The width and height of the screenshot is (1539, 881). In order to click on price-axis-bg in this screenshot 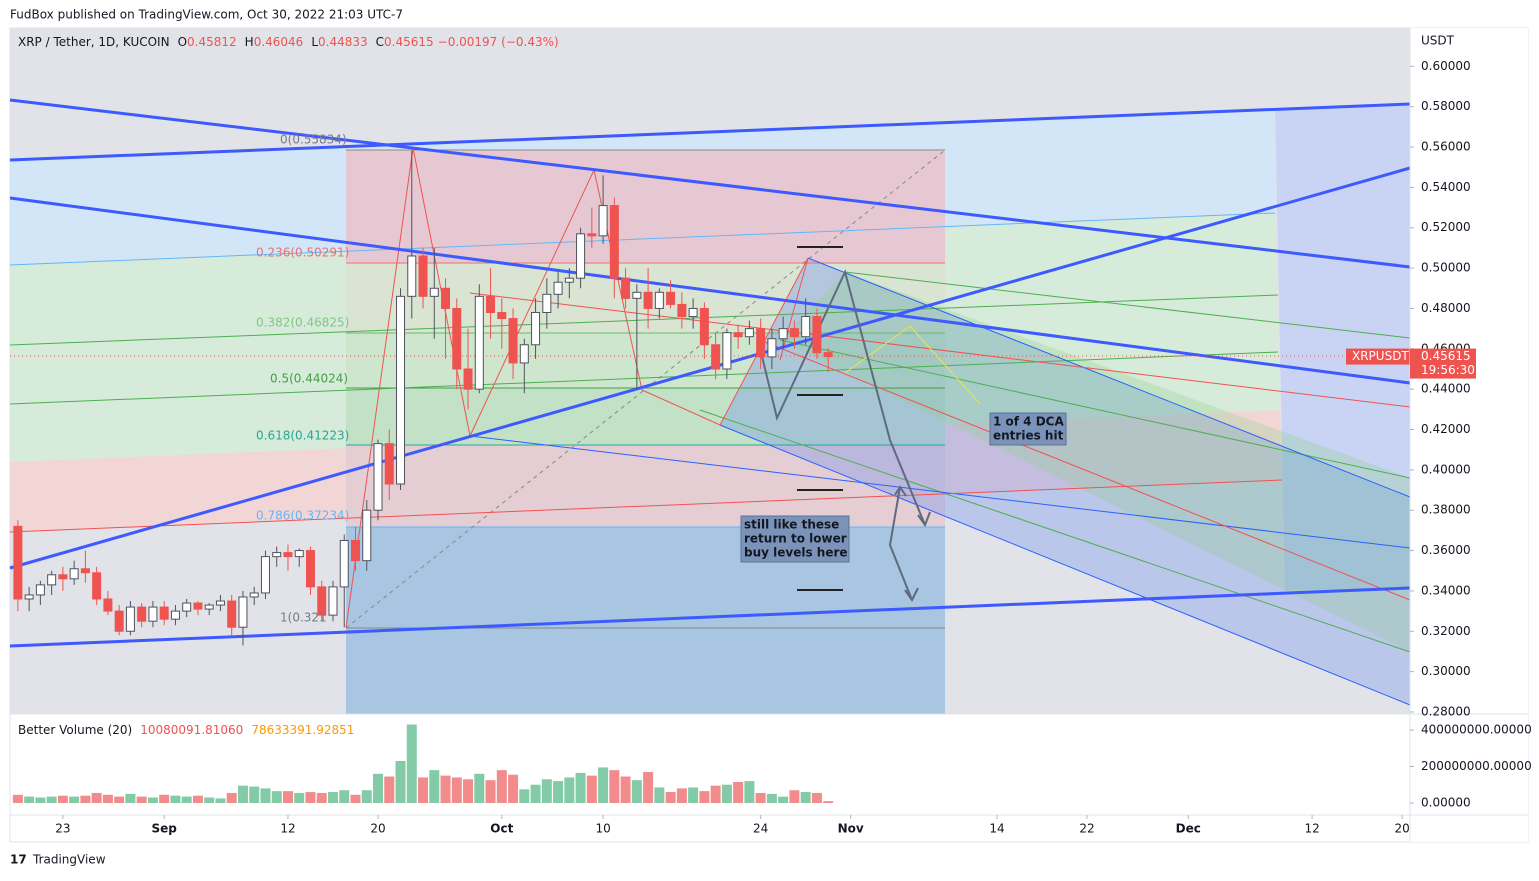, I will do `click(1469, 435)`.